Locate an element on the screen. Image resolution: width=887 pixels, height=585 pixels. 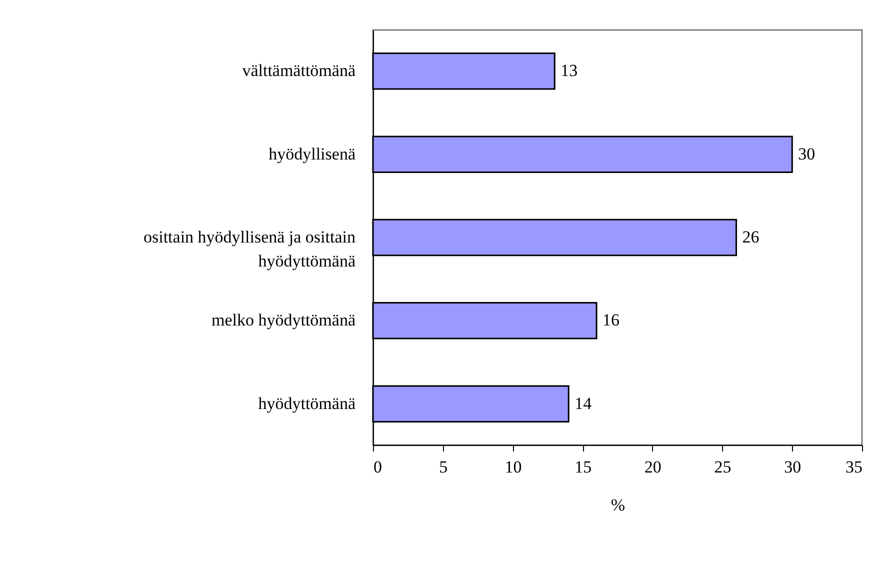
data-label: 14 is located at coordinates (583, 403).